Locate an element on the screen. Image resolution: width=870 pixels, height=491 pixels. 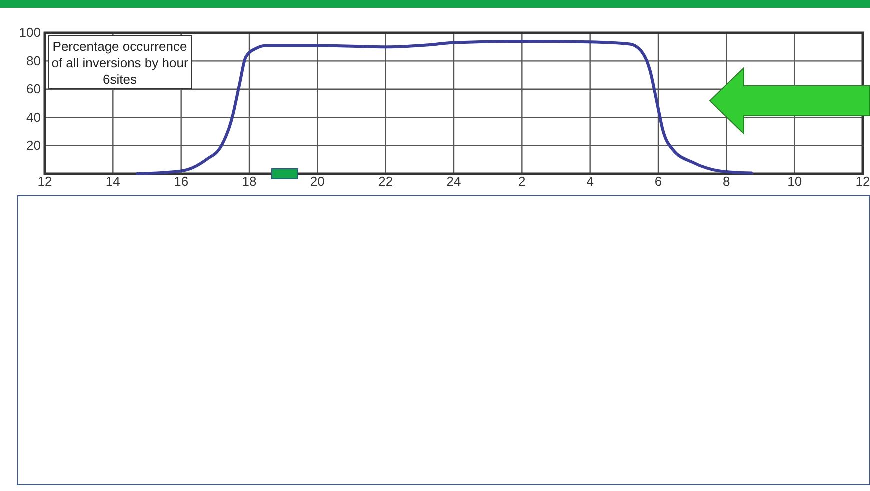
x-tick-label: 18 is located at coordinates (249, 182).